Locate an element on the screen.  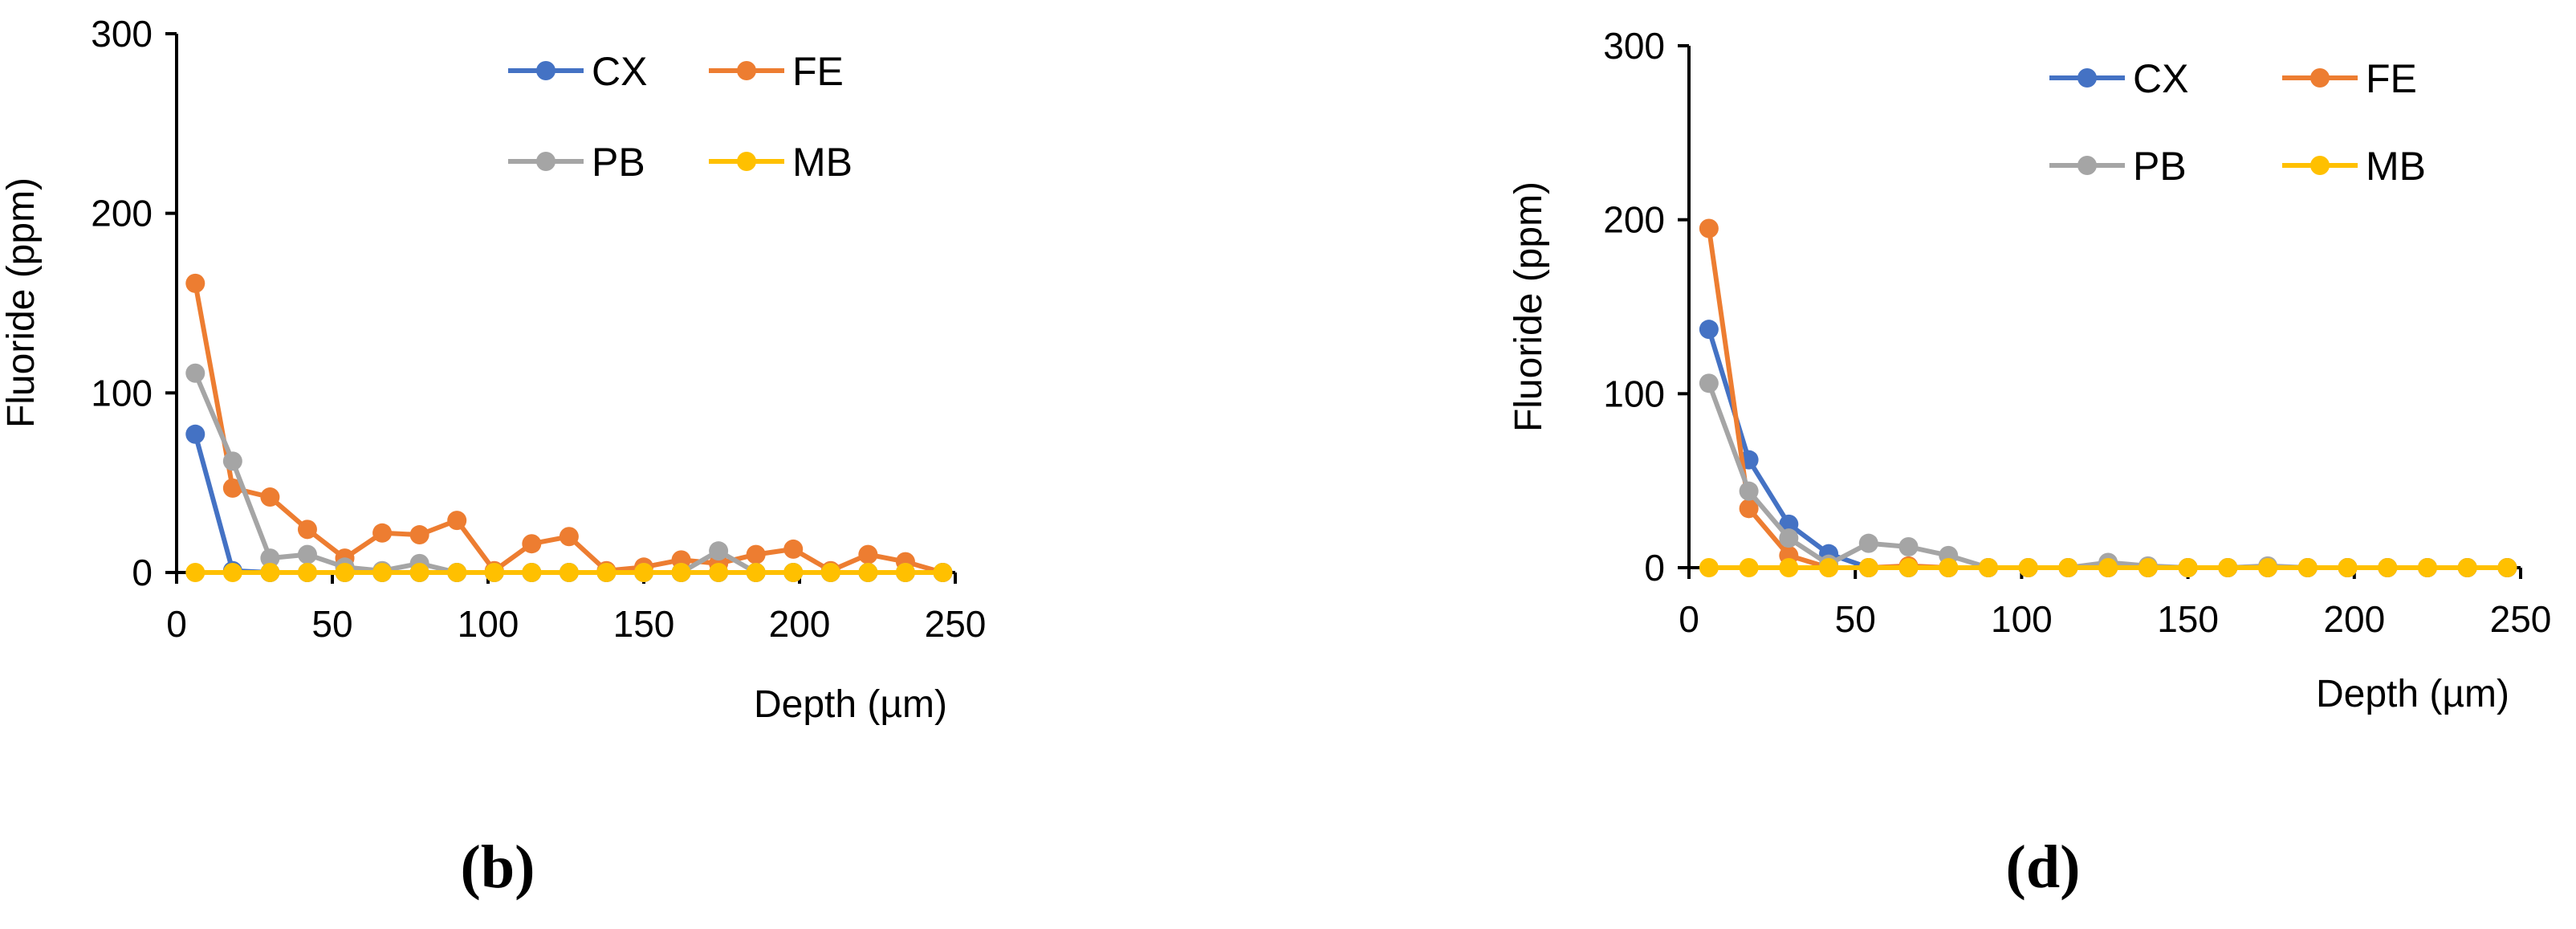
legend-label: CX is located at coordinates (619, 71).